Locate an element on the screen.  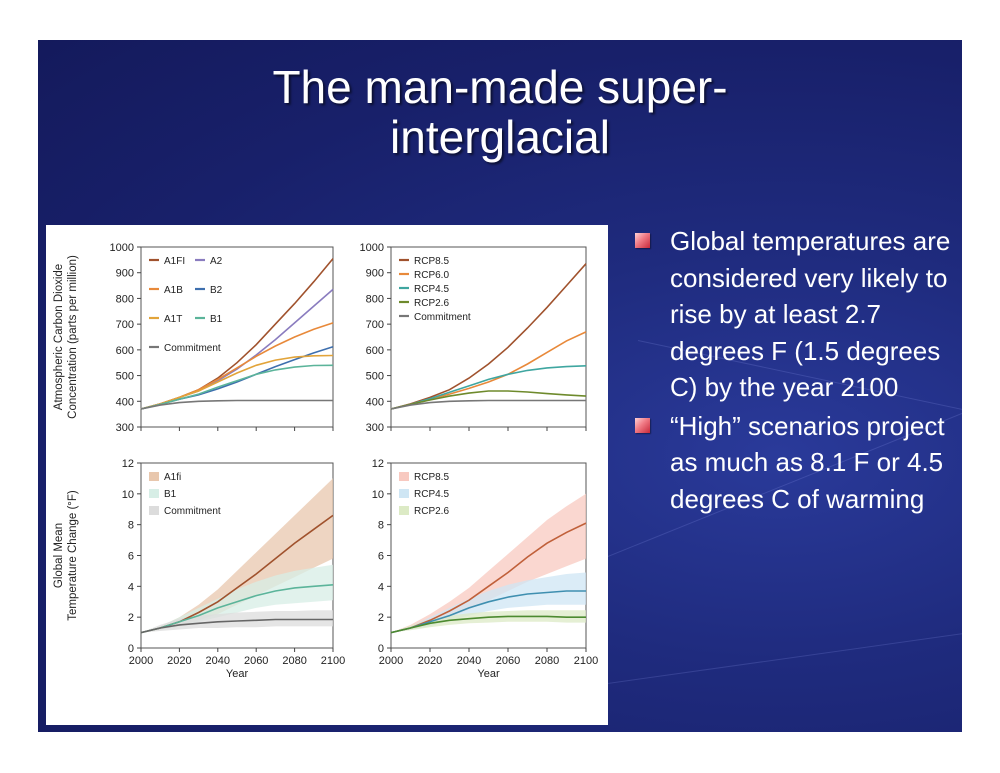
legend-label-b2: B2 is located at coordinates (216, 290).